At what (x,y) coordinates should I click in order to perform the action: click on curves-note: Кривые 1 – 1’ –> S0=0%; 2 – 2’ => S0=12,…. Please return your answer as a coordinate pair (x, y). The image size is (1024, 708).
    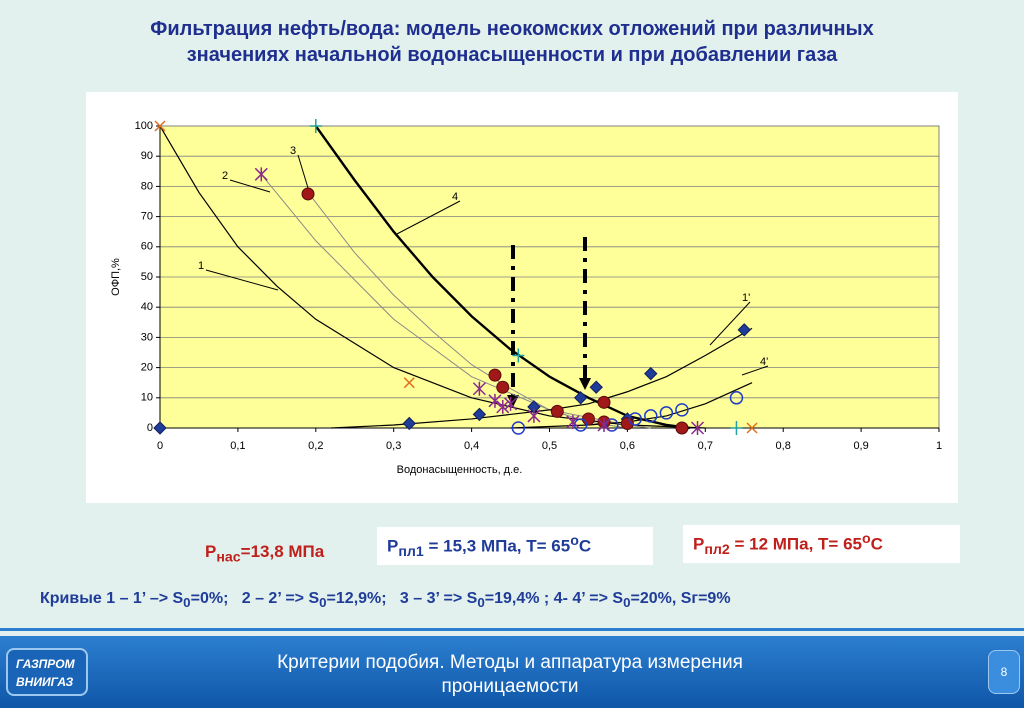
    Looking at the image, I should click on (385, 600).